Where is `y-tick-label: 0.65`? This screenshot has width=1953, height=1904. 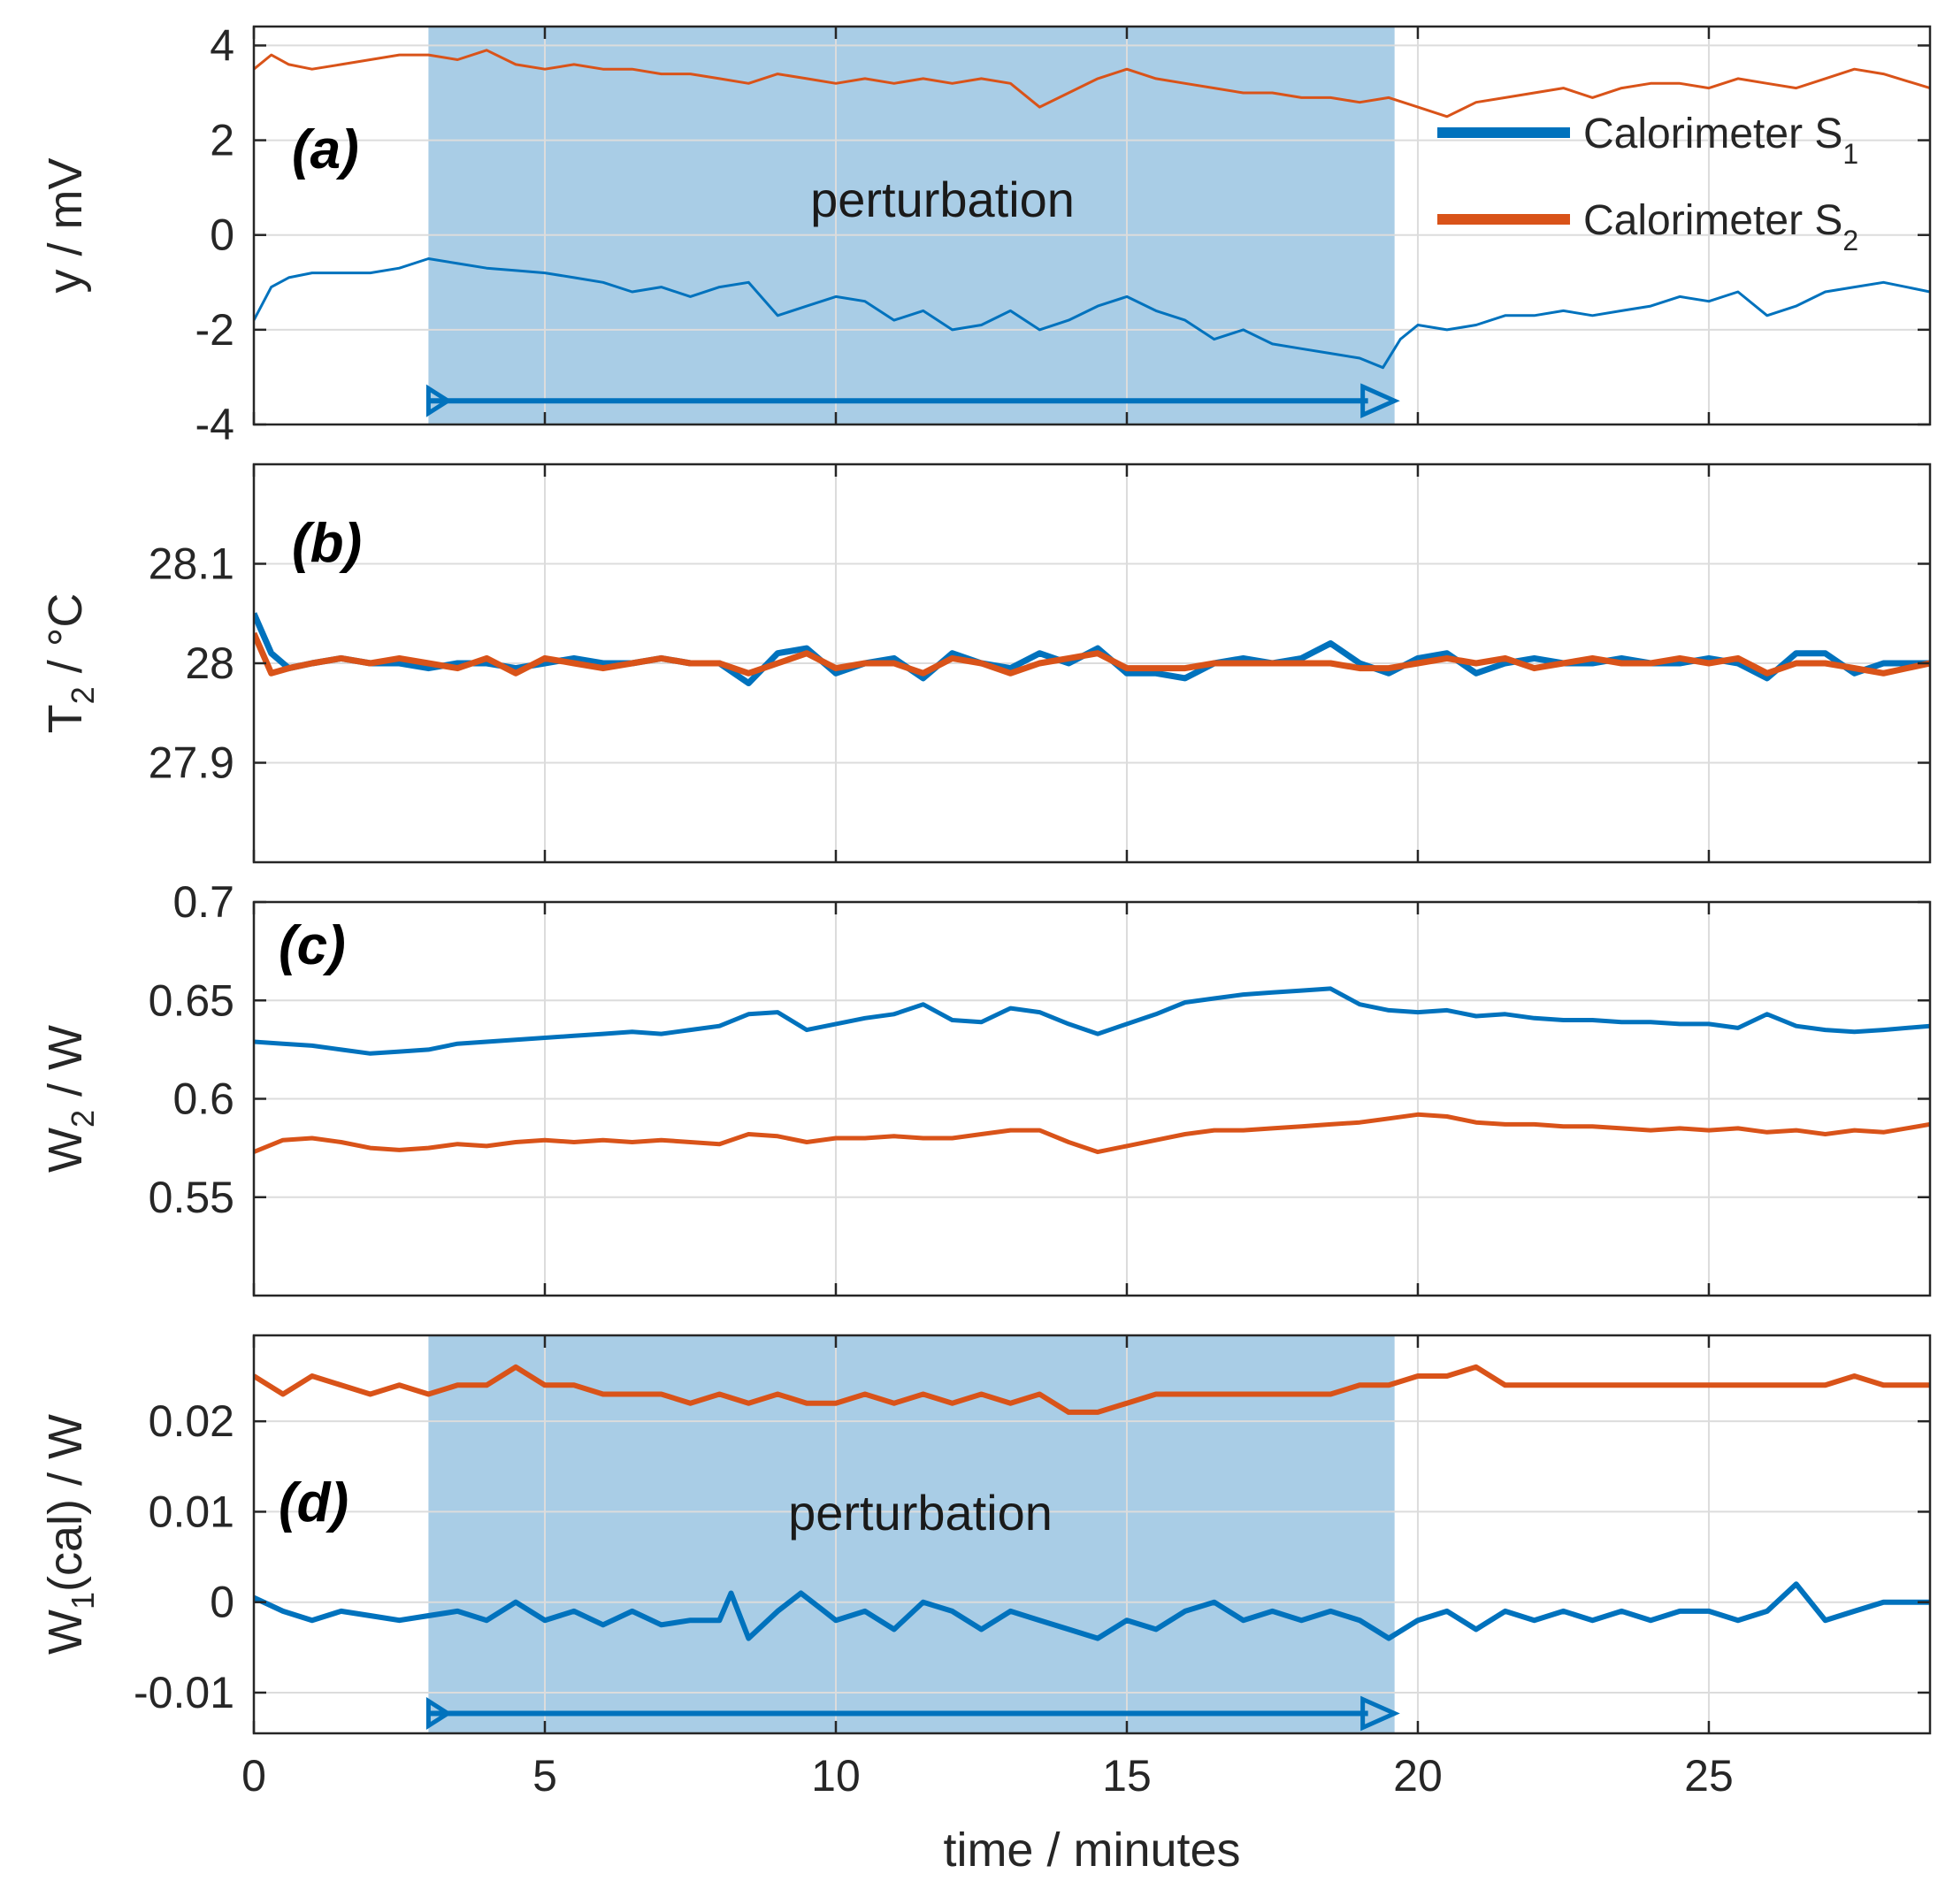
y-tick-label: 0.65 is located at coordinates (191, 1000).